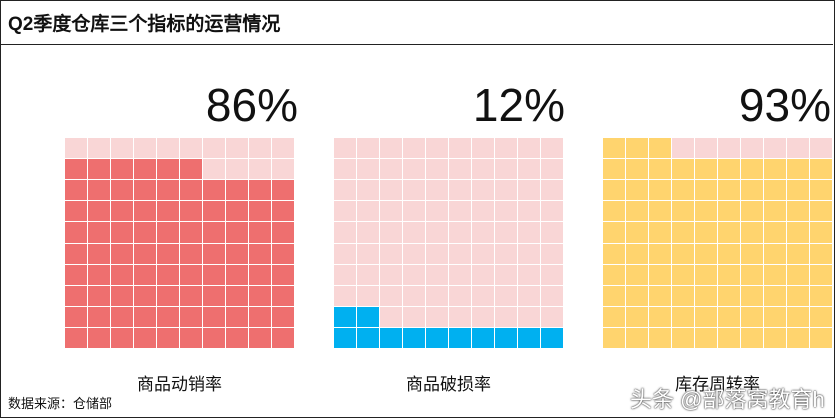  I want to click on series-label-2: 库存周转率, so click(717, 384).